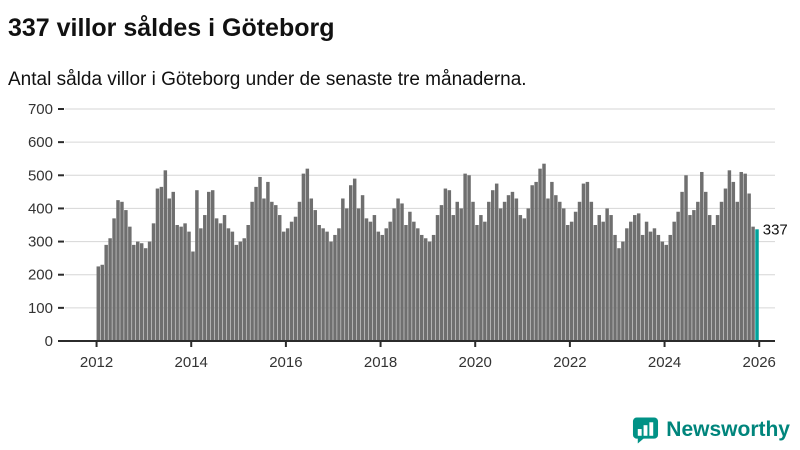  I want to click on x-tick-label: 2016, so click(285, 362).